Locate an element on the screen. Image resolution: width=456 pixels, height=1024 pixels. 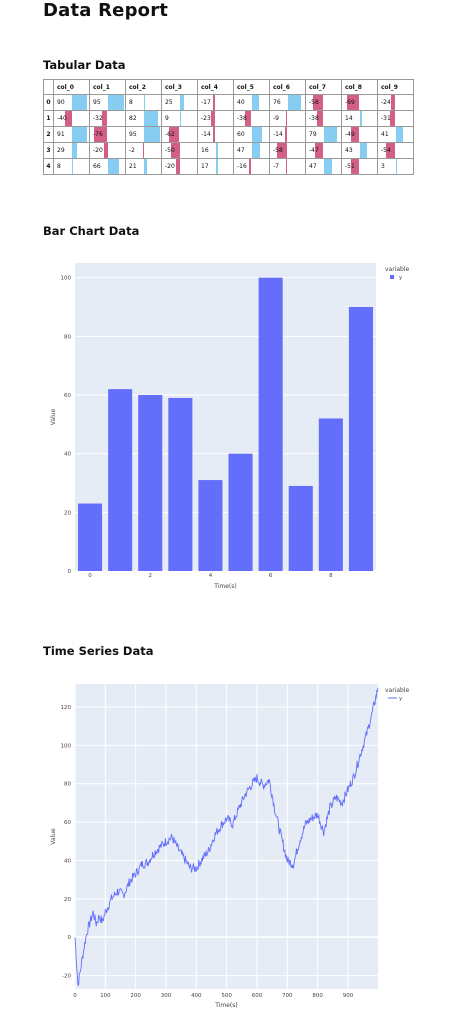
cell-value: 40 is located at coordinates (241, 102).